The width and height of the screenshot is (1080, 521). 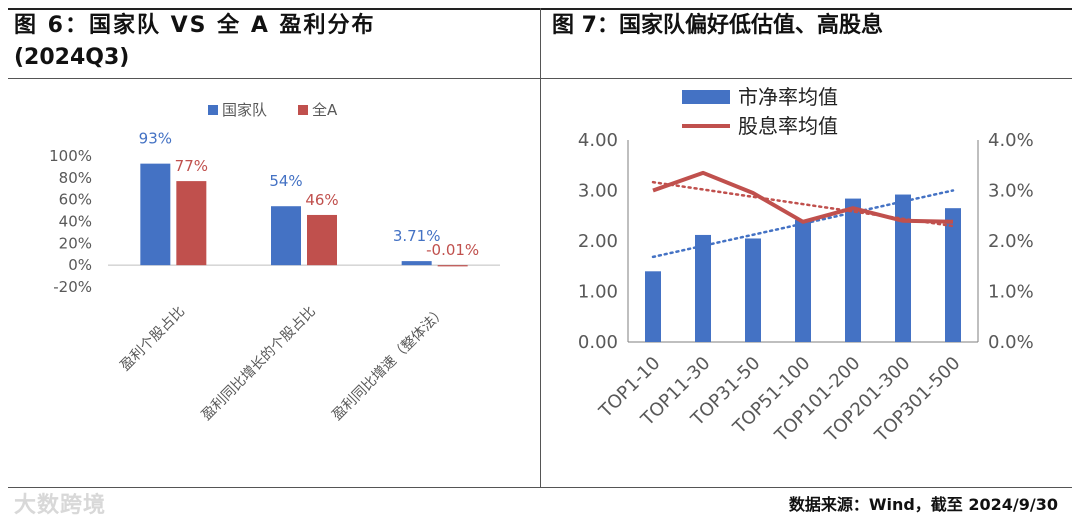 What do you see at coordinates (1011, 241) in the screenshot?
I see `y-right-tick-label: 2.0%` at bounding box center [1011, 241].